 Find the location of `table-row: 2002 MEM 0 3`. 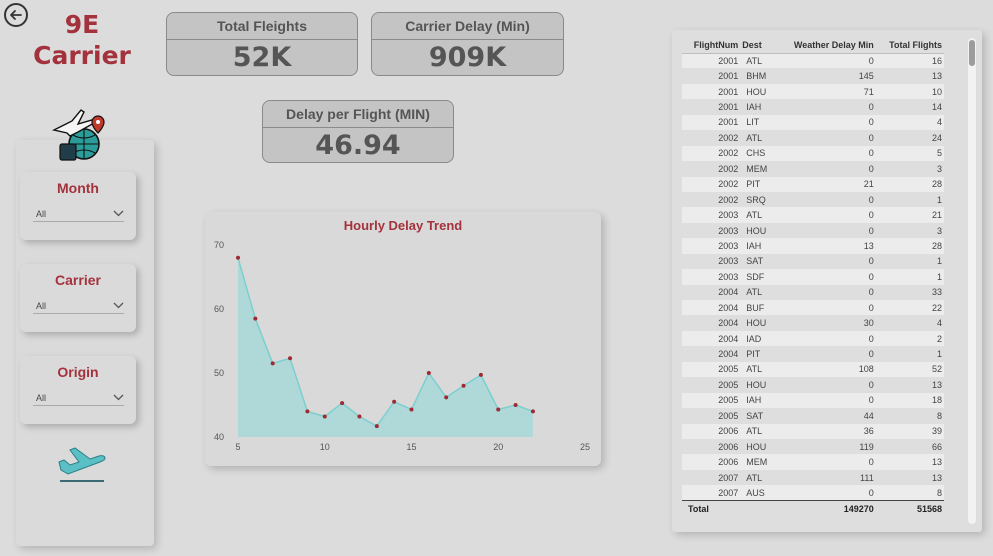

table-row: 2002 MEM 0 3 is located at coordinates (813, 169).